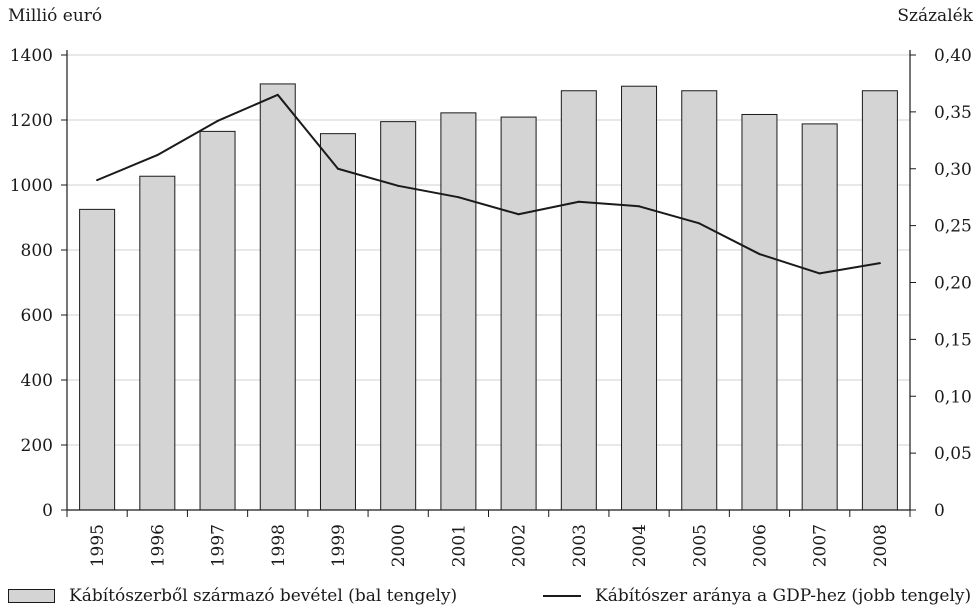 The image size is (979, 613). What do you see at coordinates (953, 113) in the screenshot?
I see `y-right-tick-label: 0,35` at bounding box center [953, 113].